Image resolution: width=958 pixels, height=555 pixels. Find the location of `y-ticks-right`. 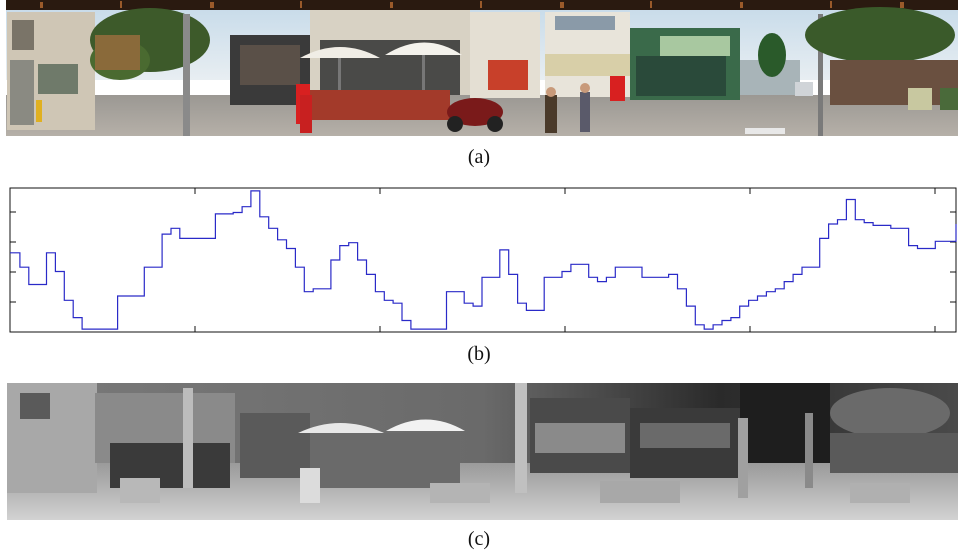

y-ticks-right is located at coordinates (953, 257).